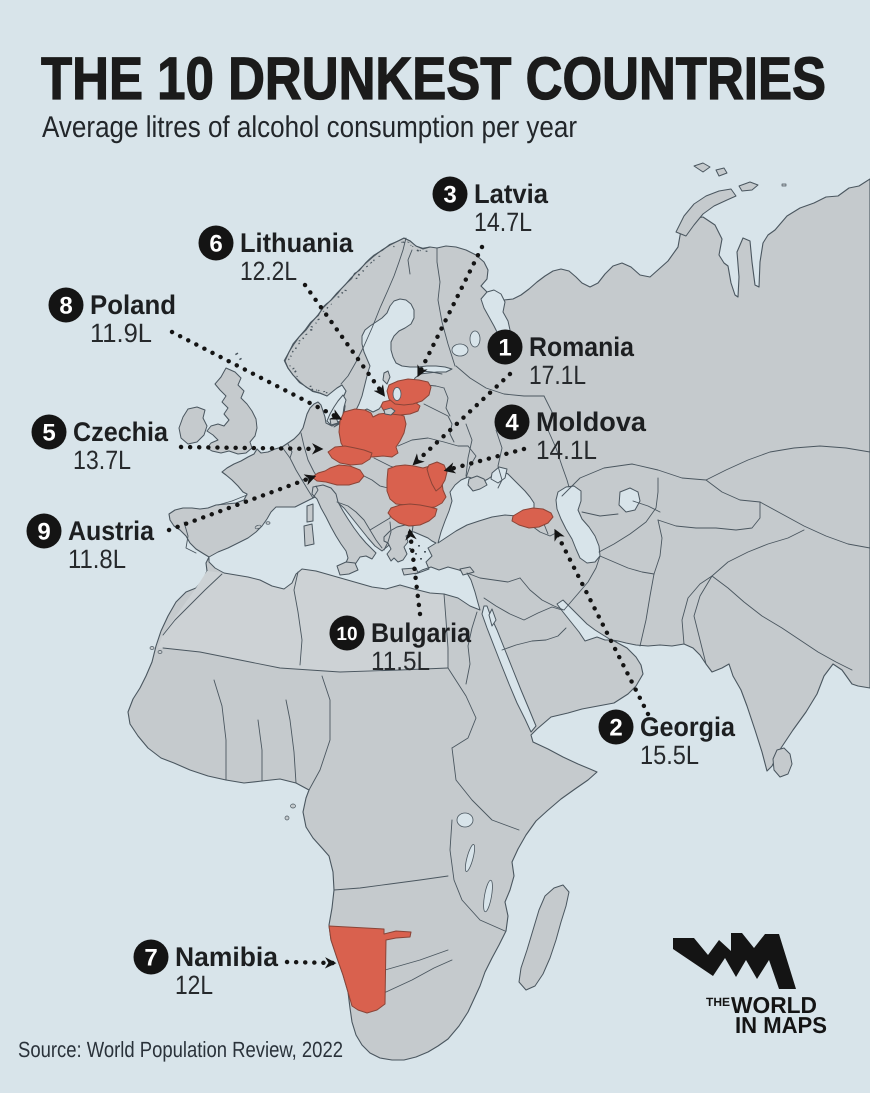 This screenshot has height=1093, width=870. What do you see at coordinates (121, 432) in the screenshot?
I see `svg-text: Czechia` at bounding box center [121, 432].